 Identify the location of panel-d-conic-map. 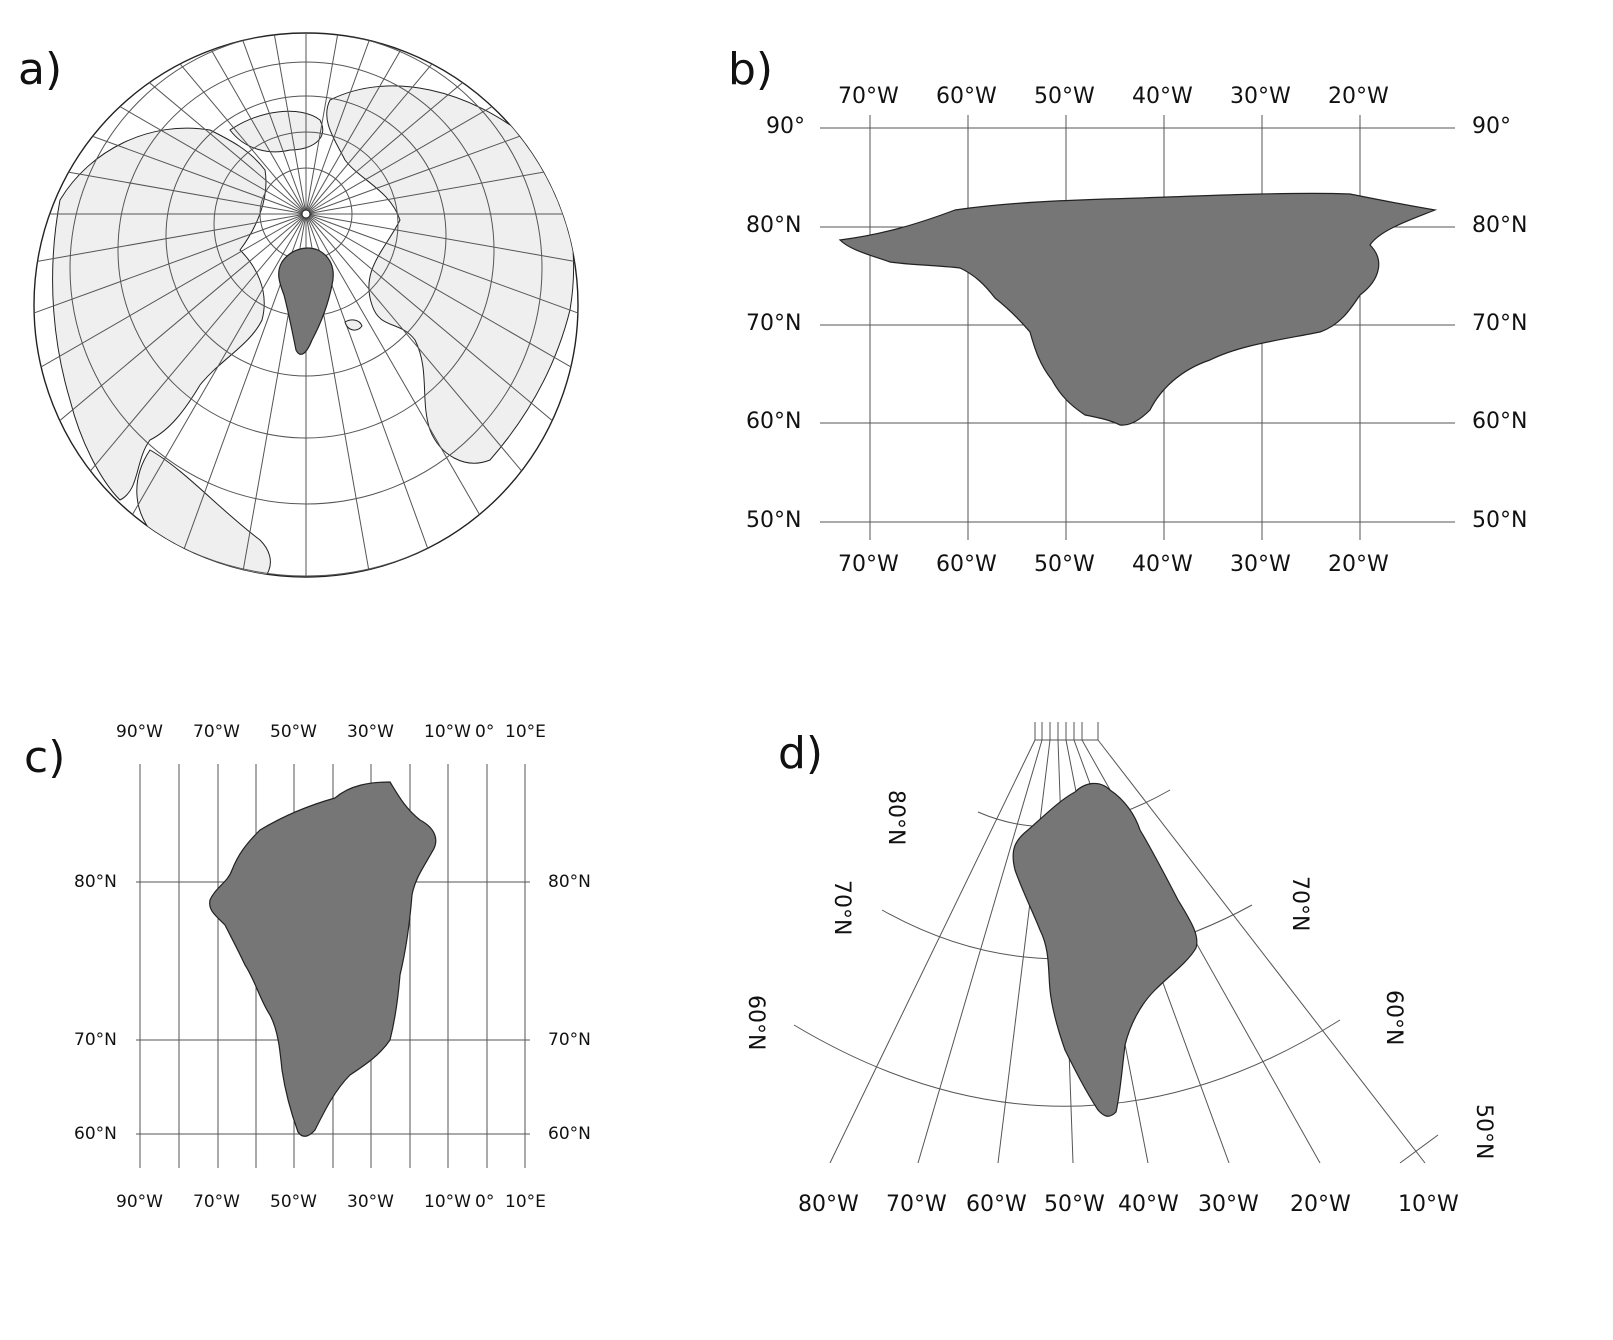
(1116, 943).